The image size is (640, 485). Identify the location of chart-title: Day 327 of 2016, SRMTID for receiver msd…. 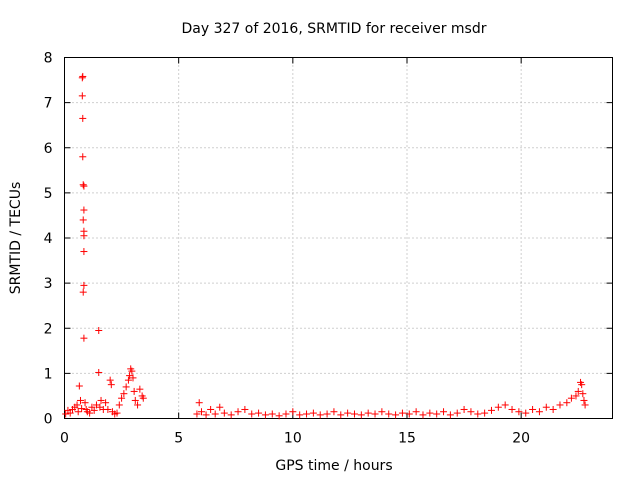
(334, 29).